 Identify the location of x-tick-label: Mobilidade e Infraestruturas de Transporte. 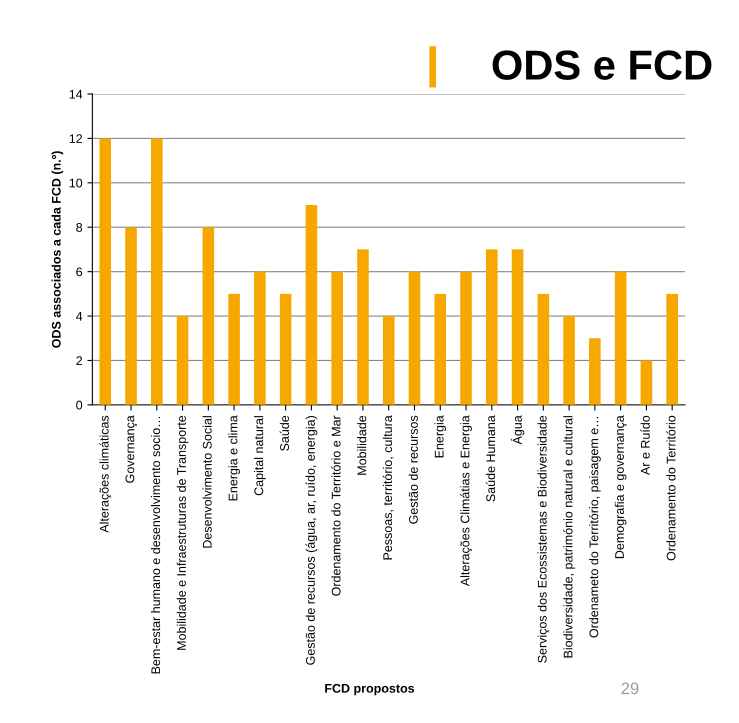
(182, 533).